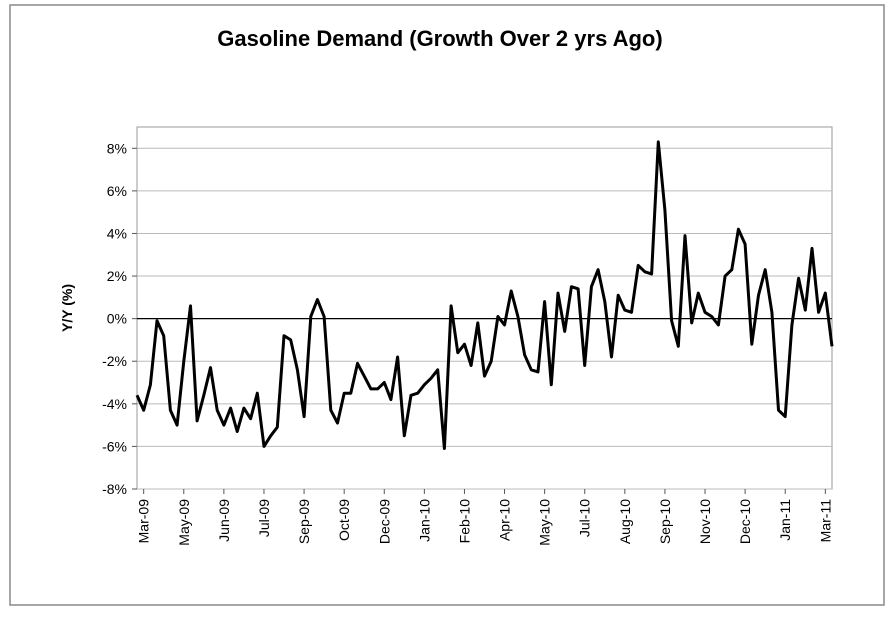 This screenshot has width=895, height=619. What do you see at coordinates (114, 446) in the screenshot?
I see `y-tick-label: -6%` at bounding box center [114, 446].